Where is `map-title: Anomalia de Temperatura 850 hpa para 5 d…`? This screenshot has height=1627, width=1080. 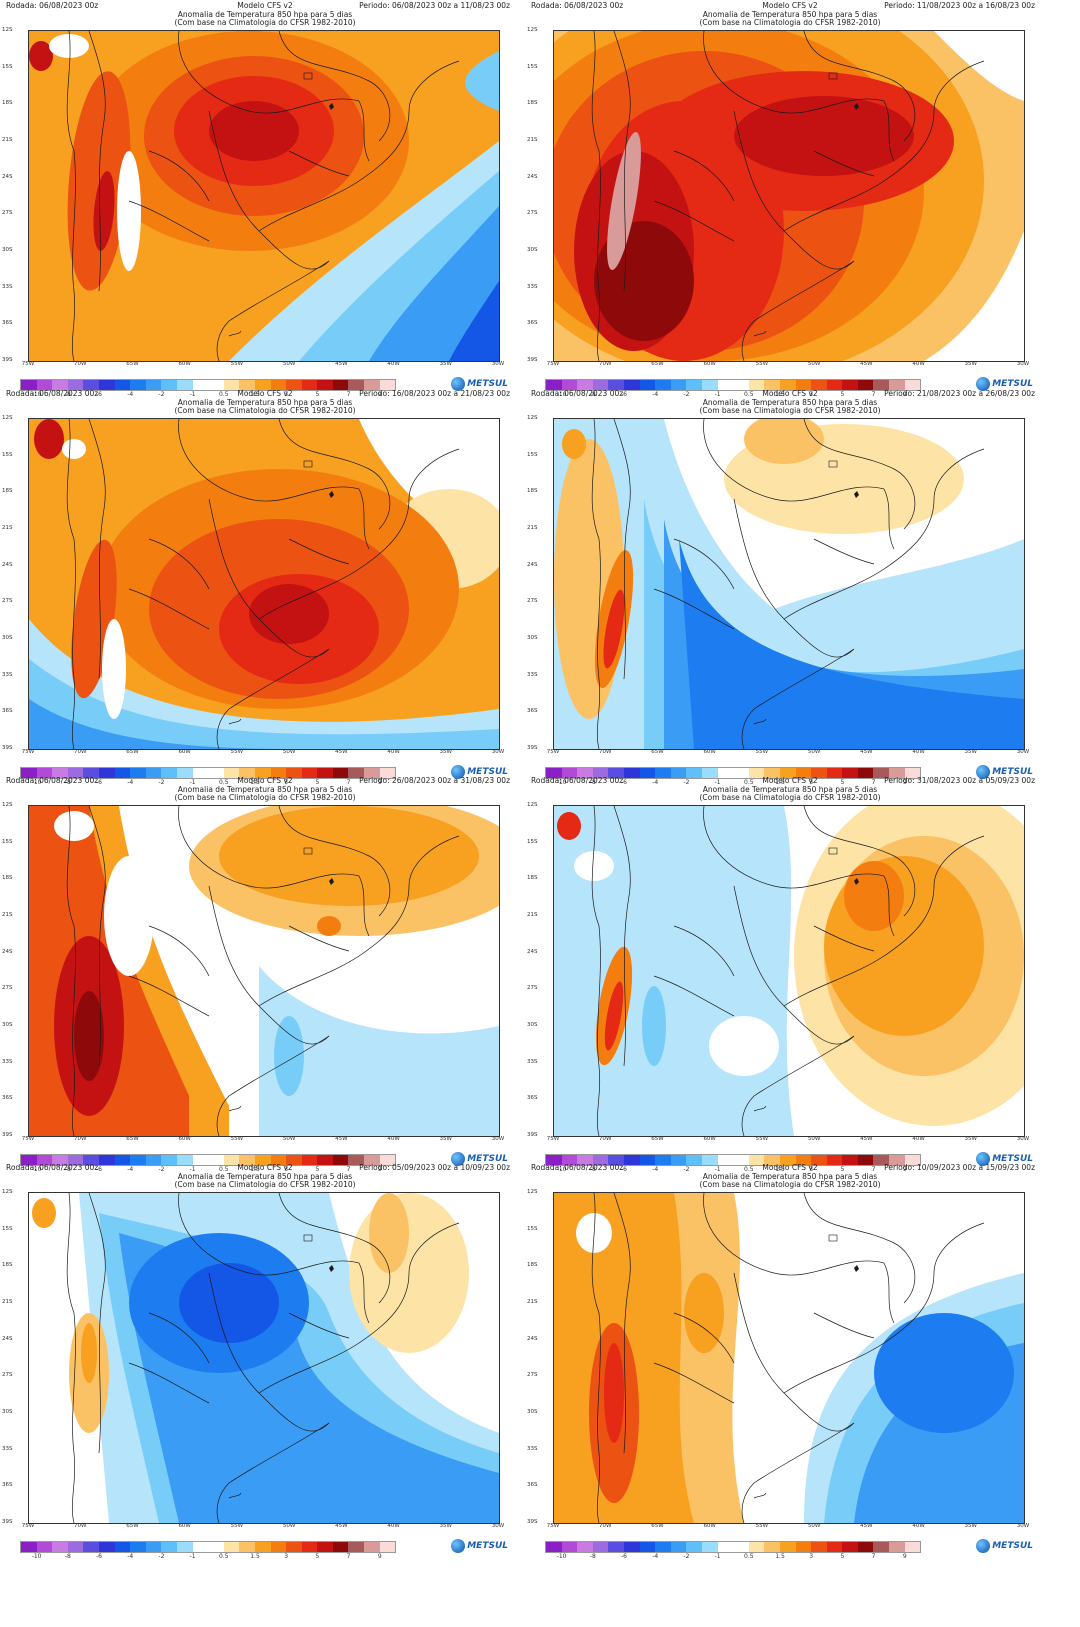 map-title: Anomalia de Temperatura 850 hpa para 5 d… is located at coordinates (790, 14).